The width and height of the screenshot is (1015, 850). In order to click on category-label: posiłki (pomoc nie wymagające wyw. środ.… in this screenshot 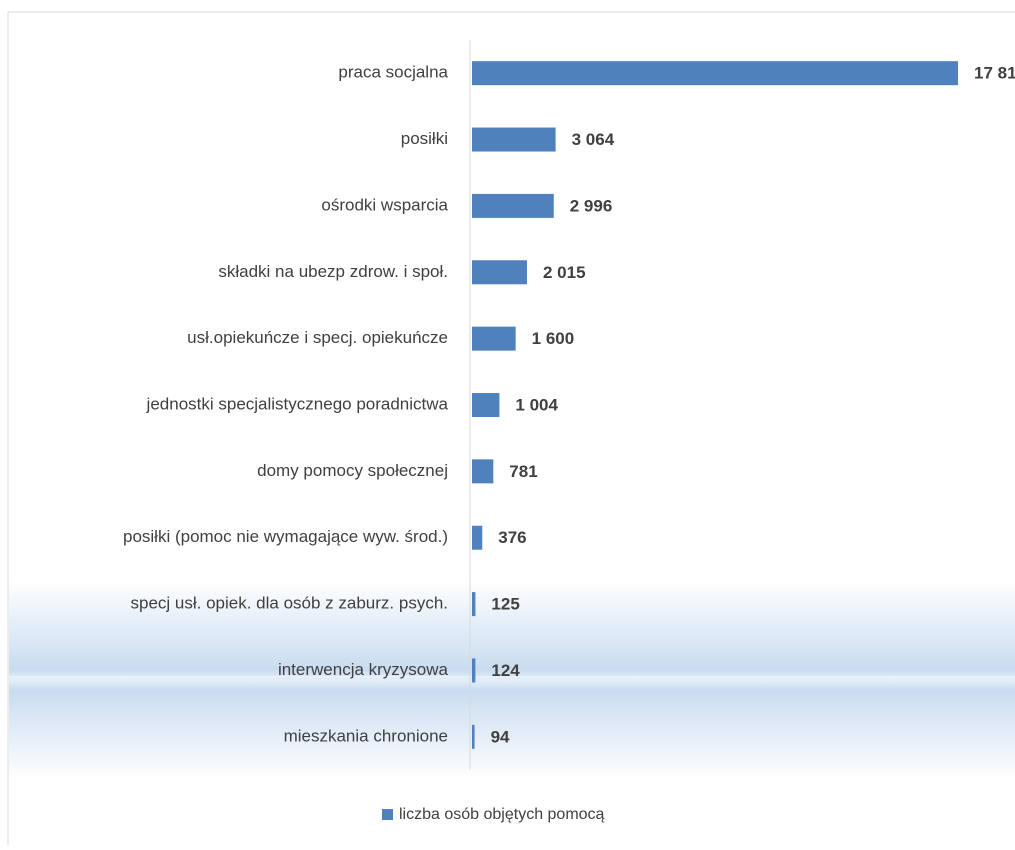, I will do `click(285, 536)`.